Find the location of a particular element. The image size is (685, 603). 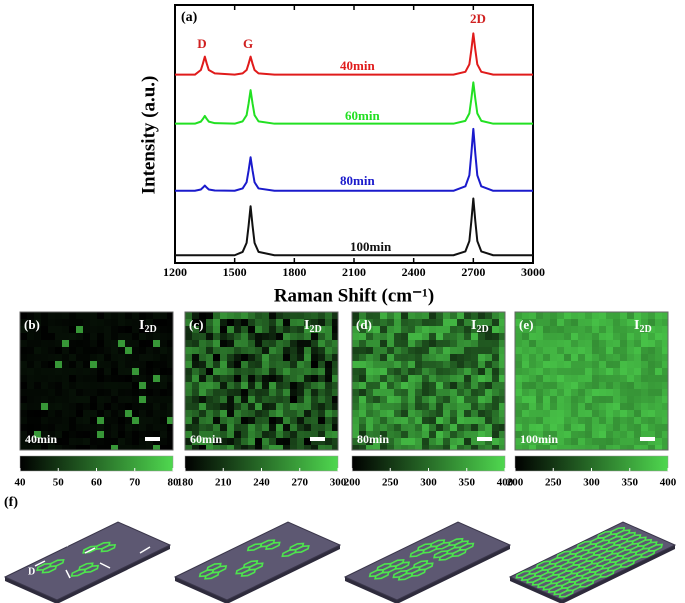

hexagon is located at coordinates (108, 548).